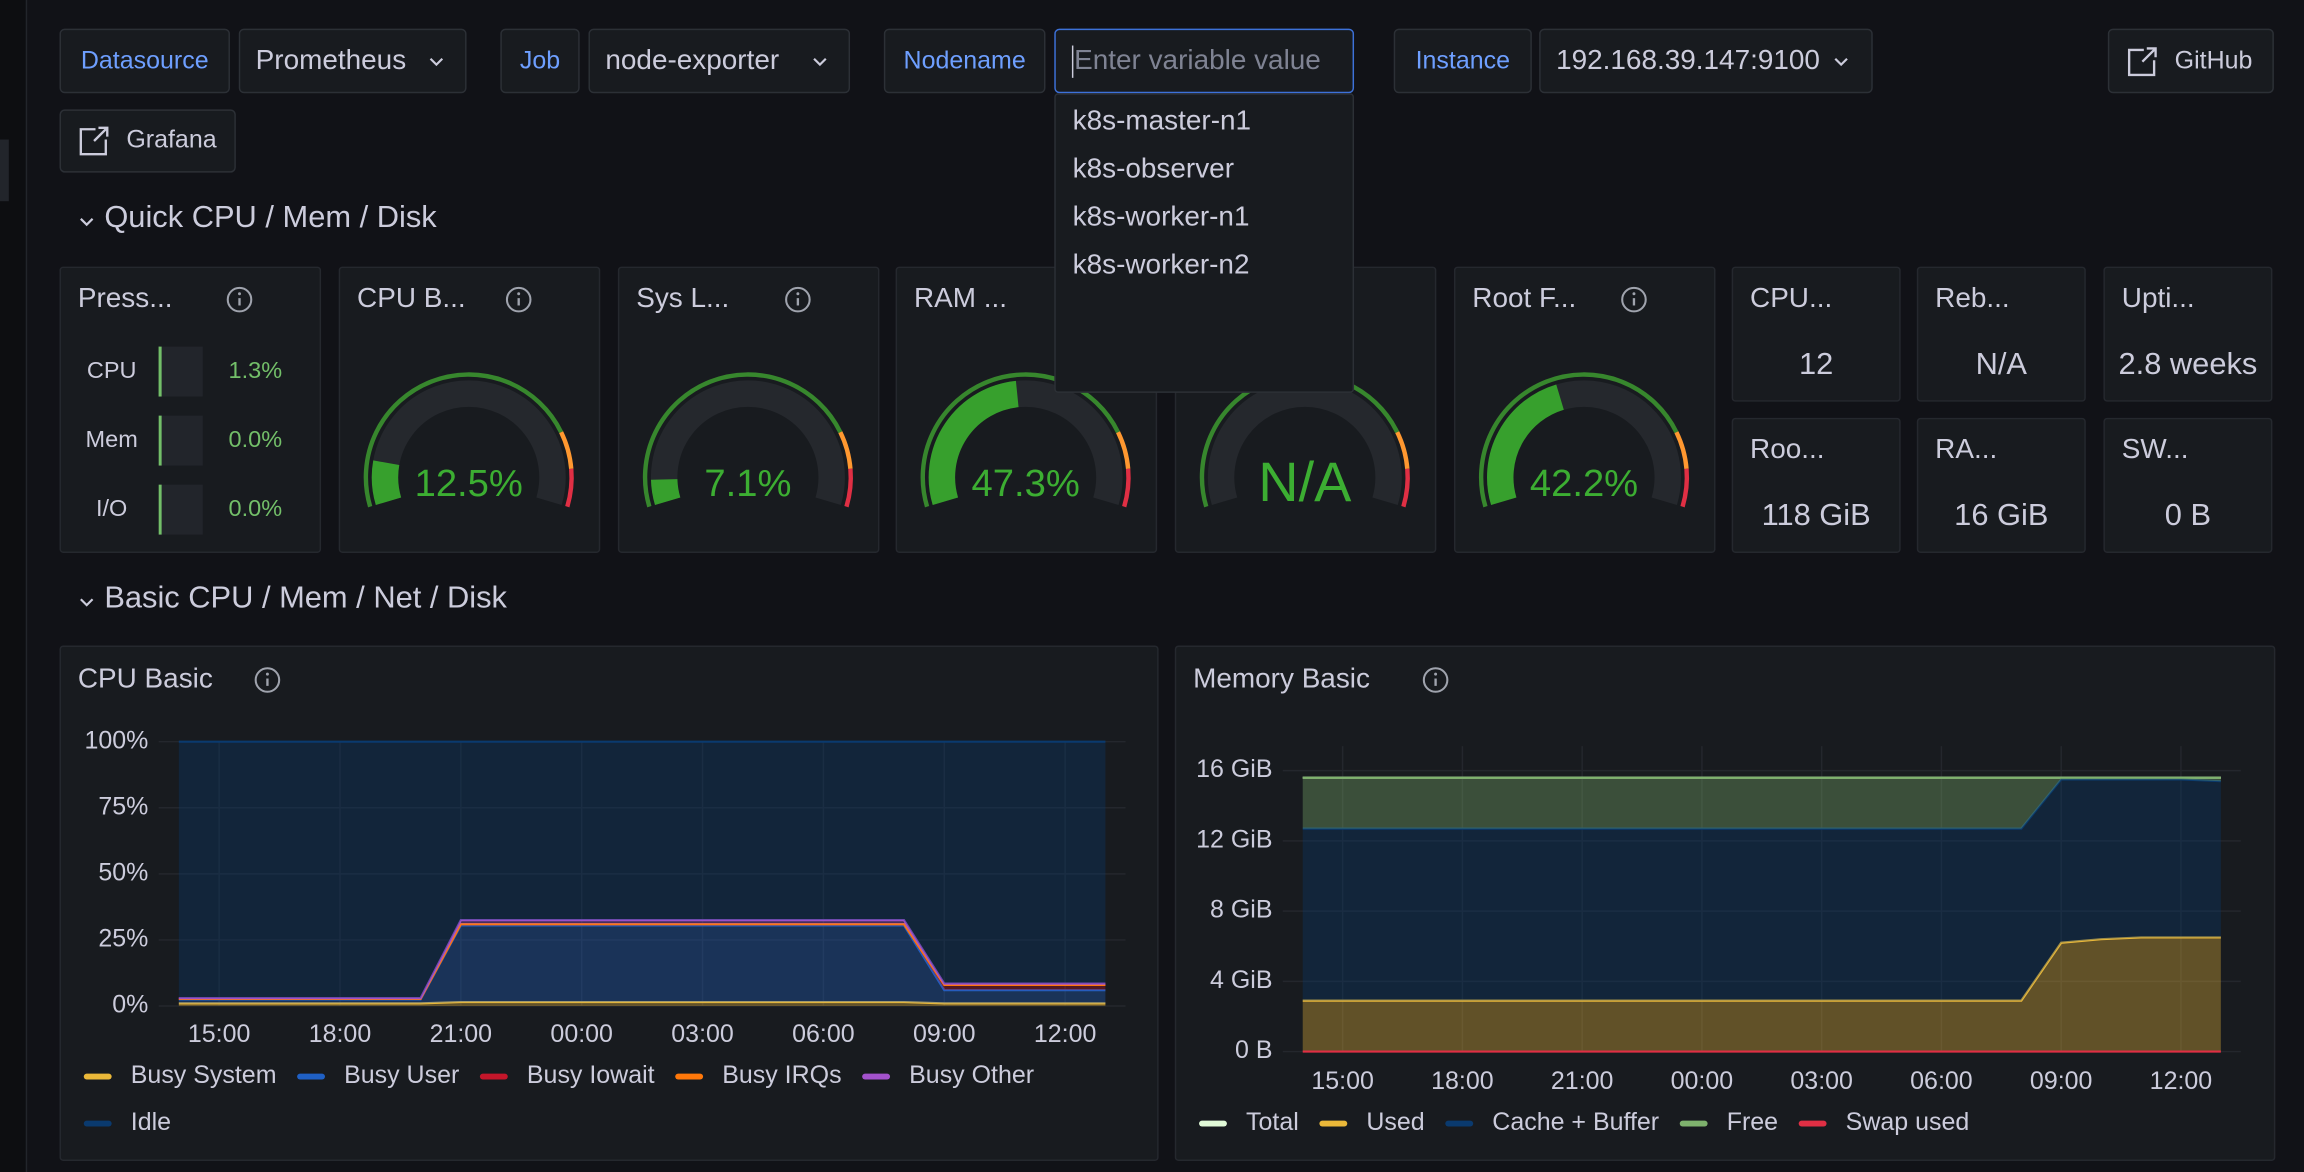 The height and width of the screenshot is (1172, 2304). What do you see at coordinates (331, 59) in the screenshot?
I see `variable-value: Prometheus` at bounding box center [331, 59].